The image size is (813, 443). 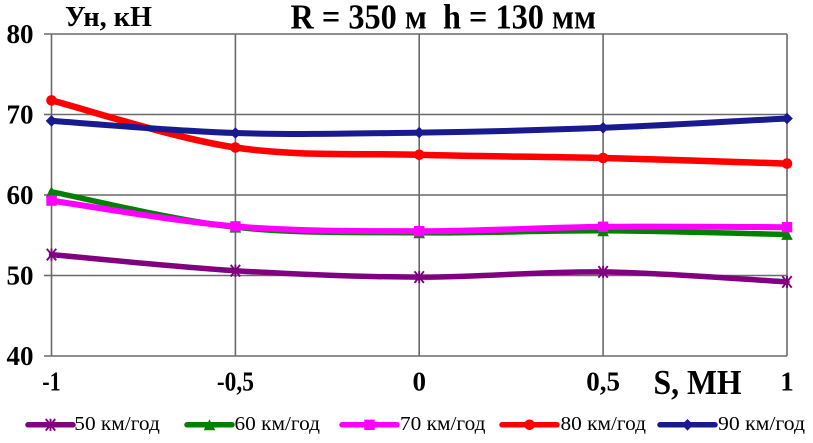 What do you see at coordinates (603, 382) in the screenshot?
I see `svg-text: 0,5` at bounding box center [603, 382].